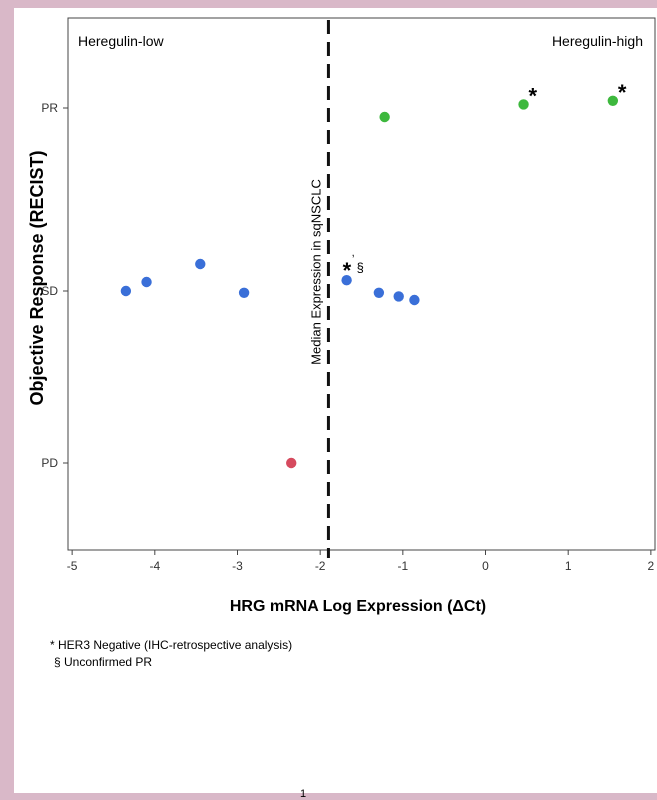  What do you see at coordinates (49, 291) in the screenshot?
I see `y-tick-label: SD` at bounding box center [49, 291].